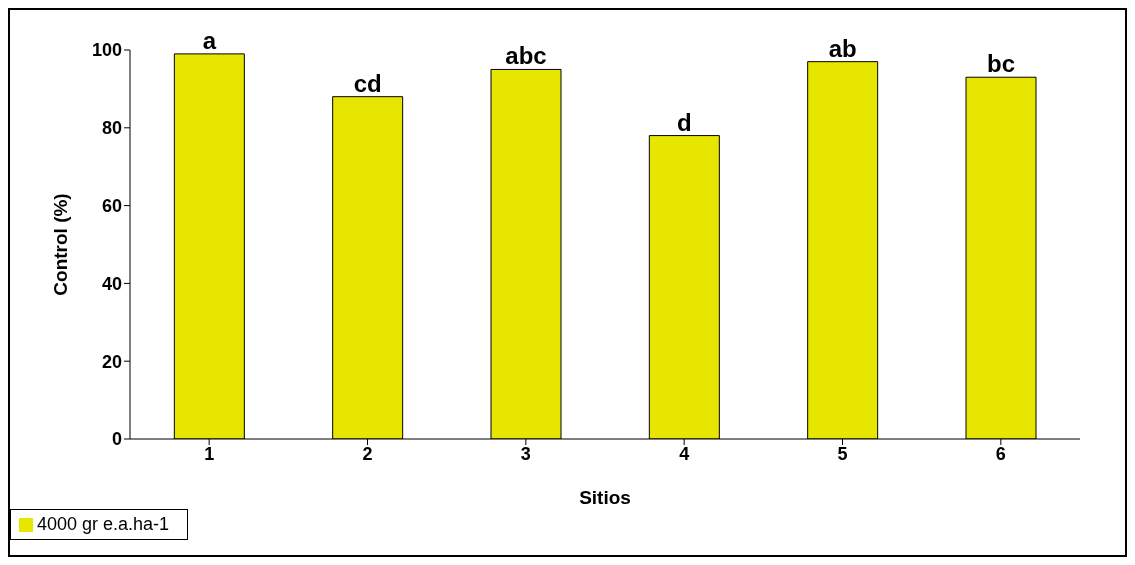 This screenshot has width=1135, height=565. Describe the element at coordinates (367, 453) in the screenshot. I see `x-tick-label: 2` at that location.